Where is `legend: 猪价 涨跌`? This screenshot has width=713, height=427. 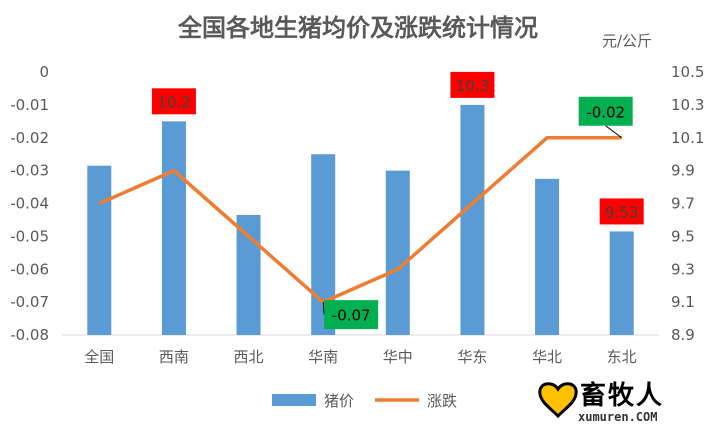 legend: 猪价 涨跌 is located at coordinates (364, 401).